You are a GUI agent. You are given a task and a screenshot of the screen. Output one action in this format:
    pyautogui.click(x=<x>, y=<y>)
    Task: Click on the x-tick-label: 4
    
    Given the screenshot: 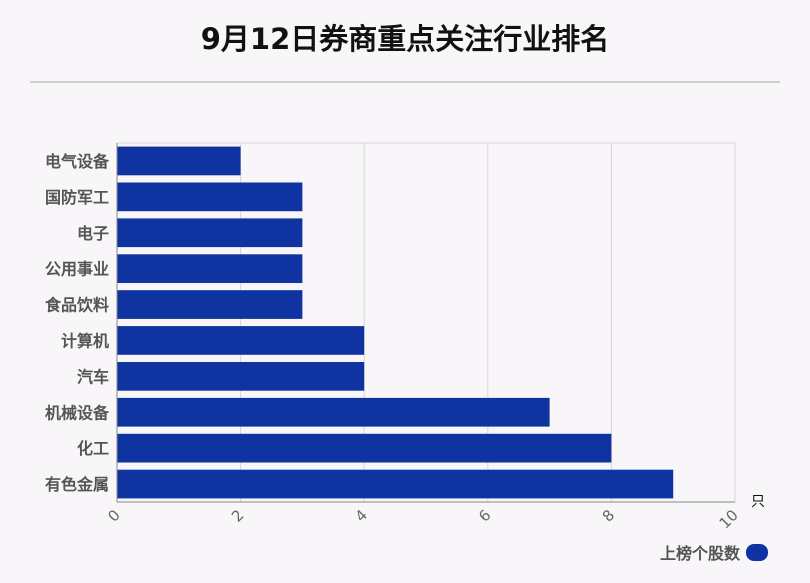 What is the action you would take?
    pyautogui.click(x=361, y=515)
    